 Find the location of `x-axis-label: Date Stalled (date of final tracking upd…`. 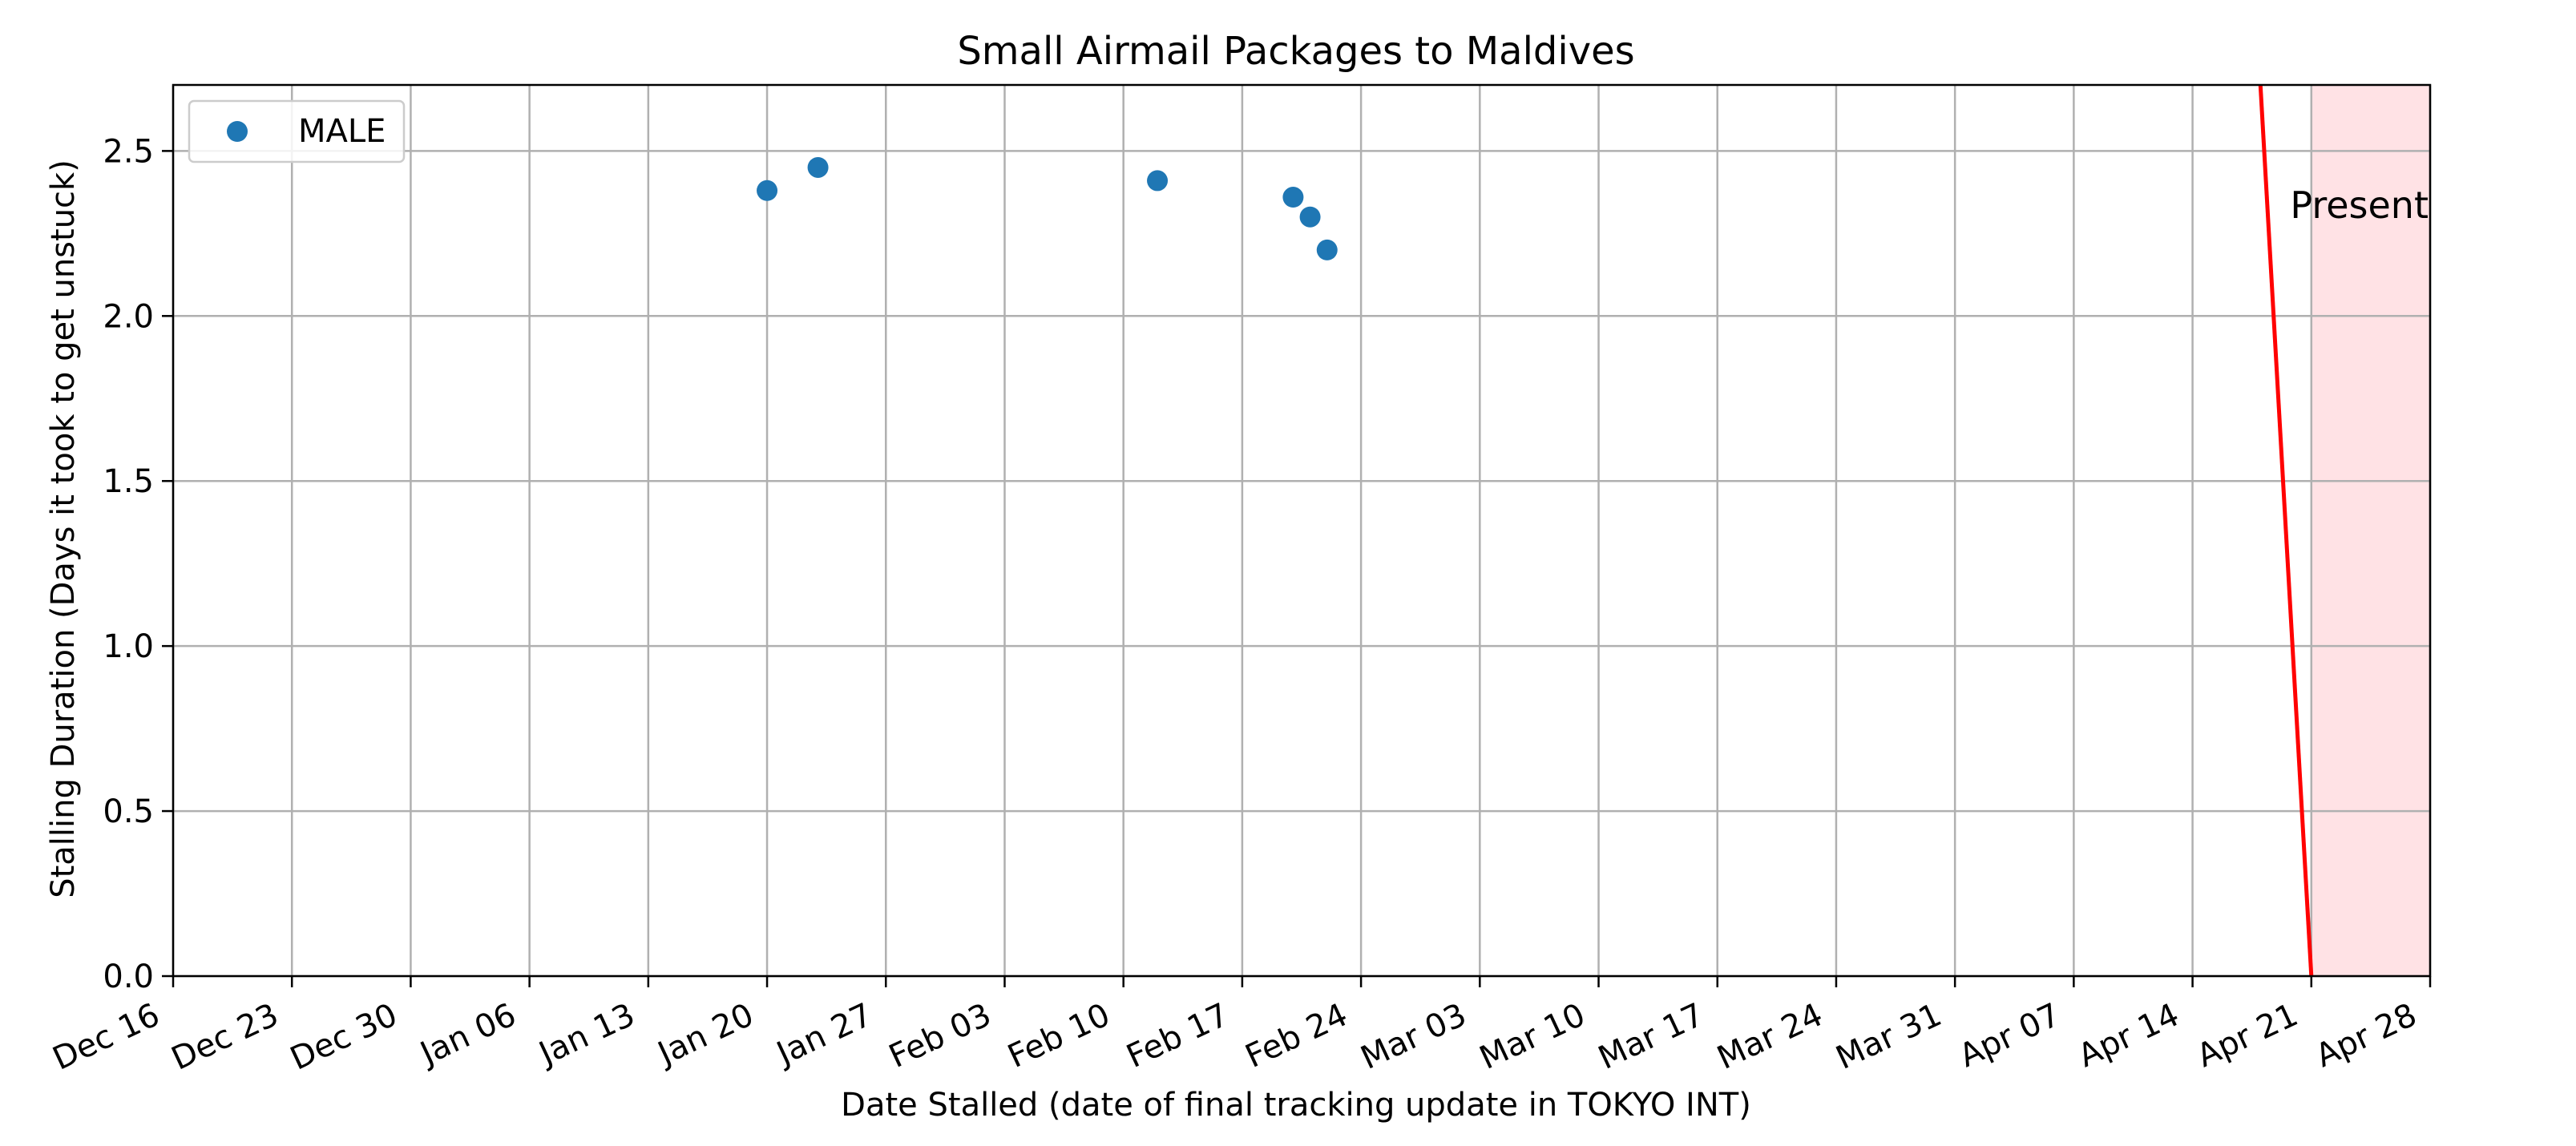

x-axis-label: Date Stalled (date of final tracking upd… is located at coordinates (1296, 1106).